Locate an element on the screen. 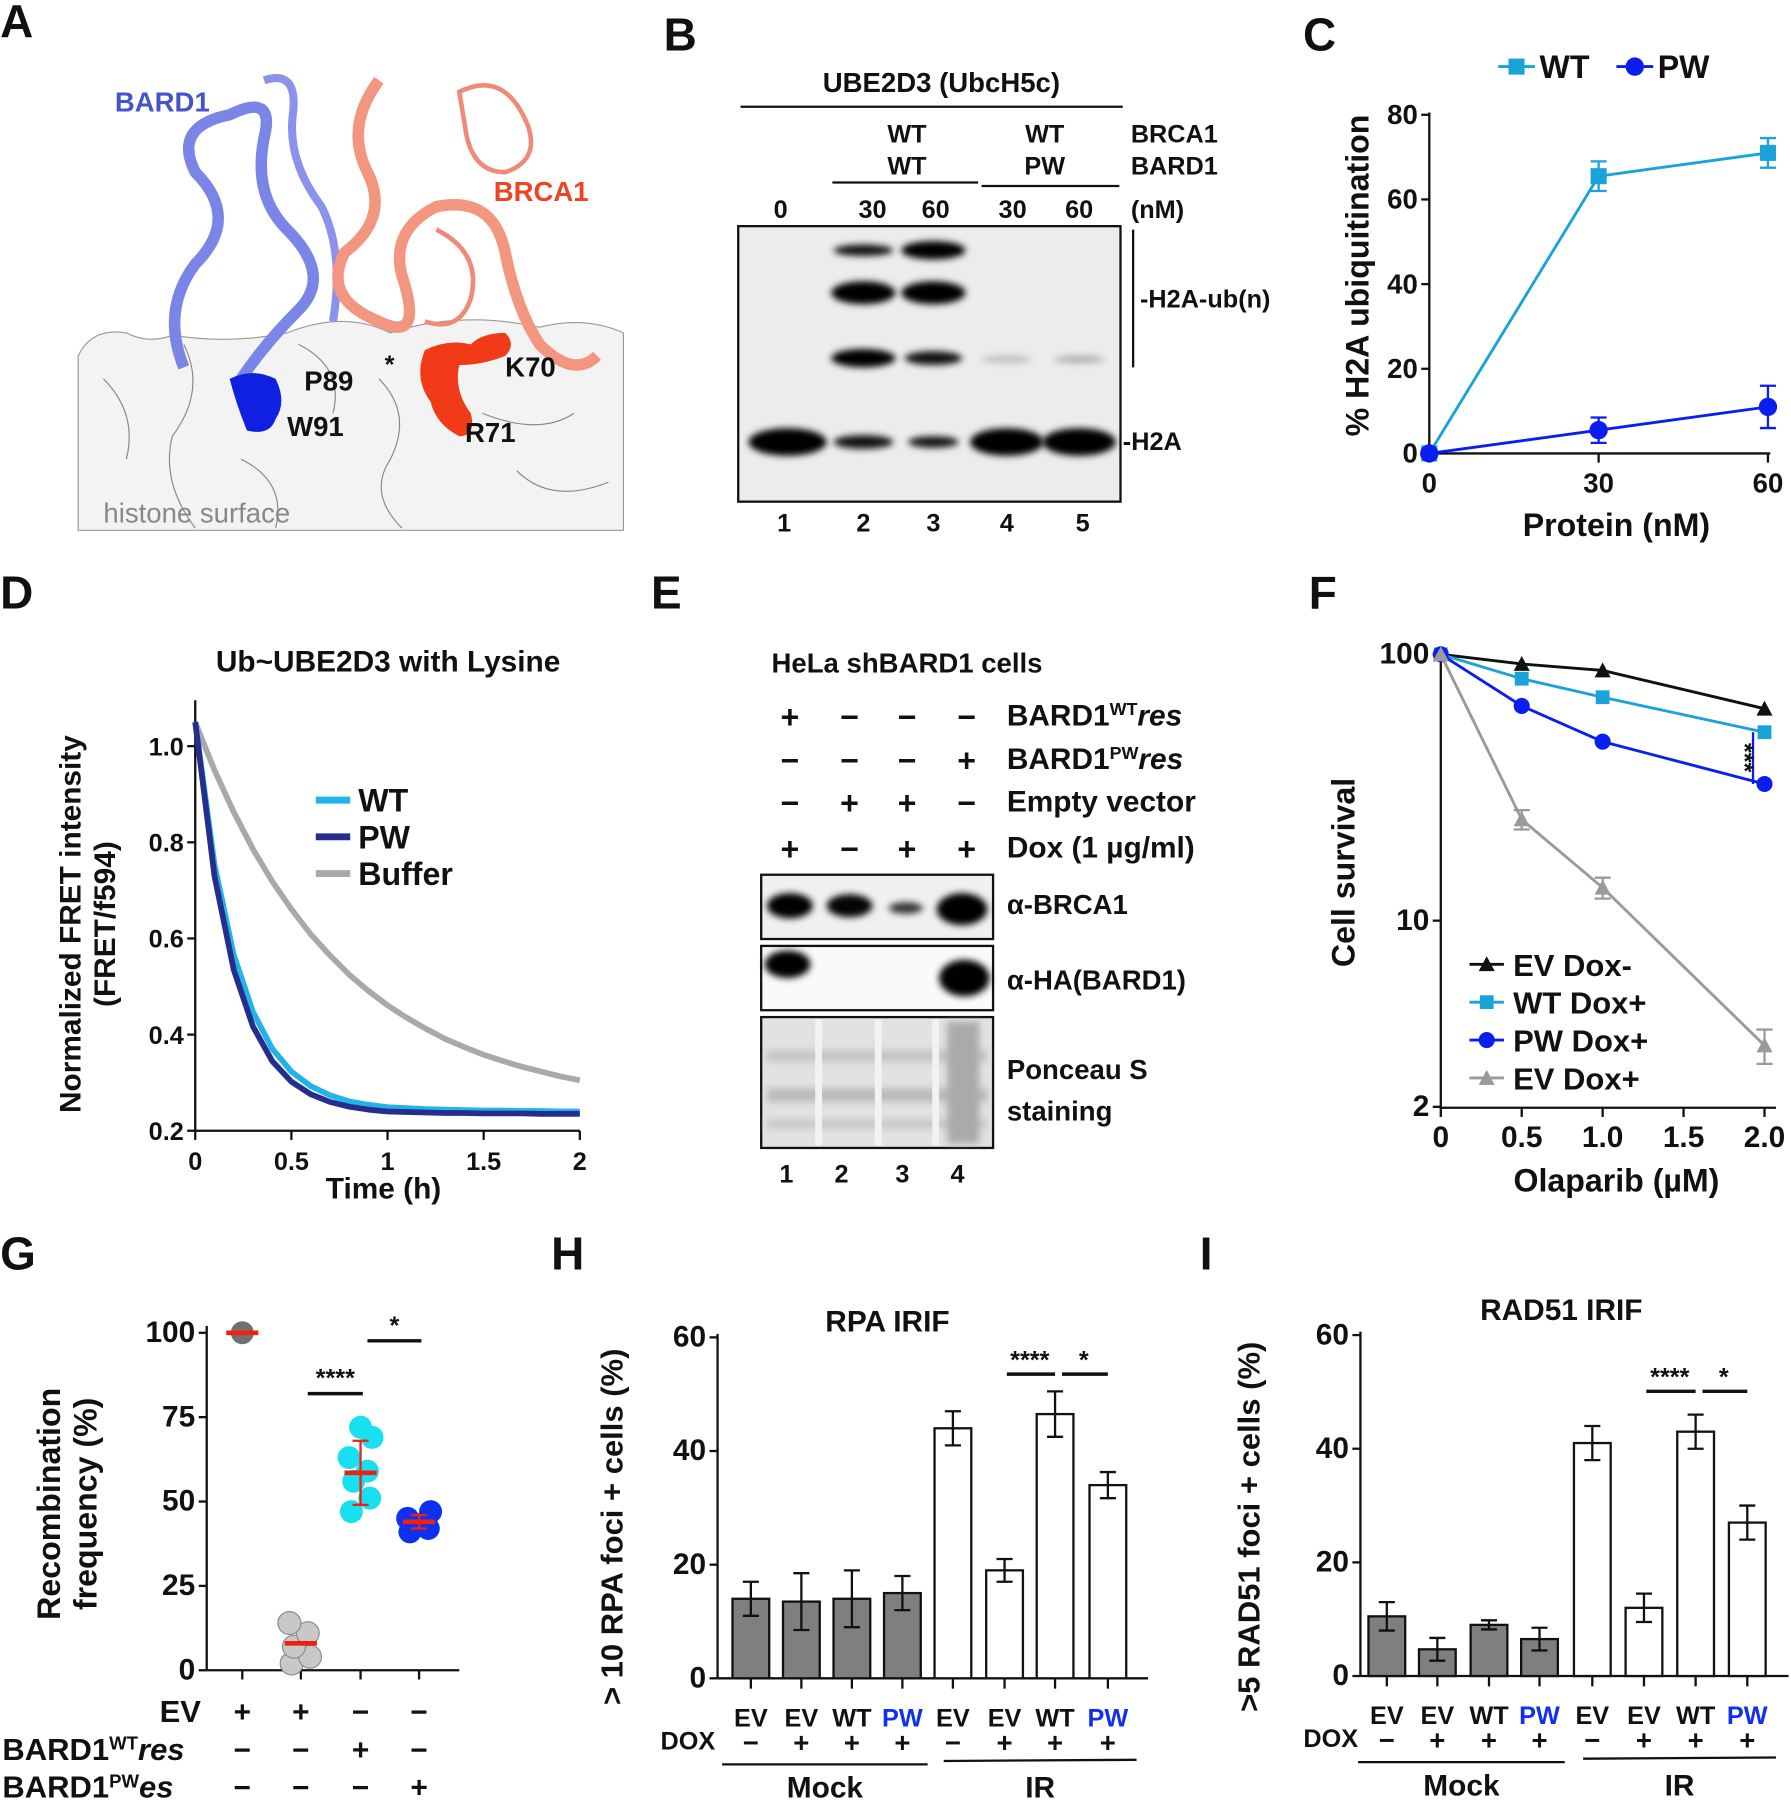 This screenshot has width=1791, height=1800. r71-label: R71 is located at coordinates (490, 432).